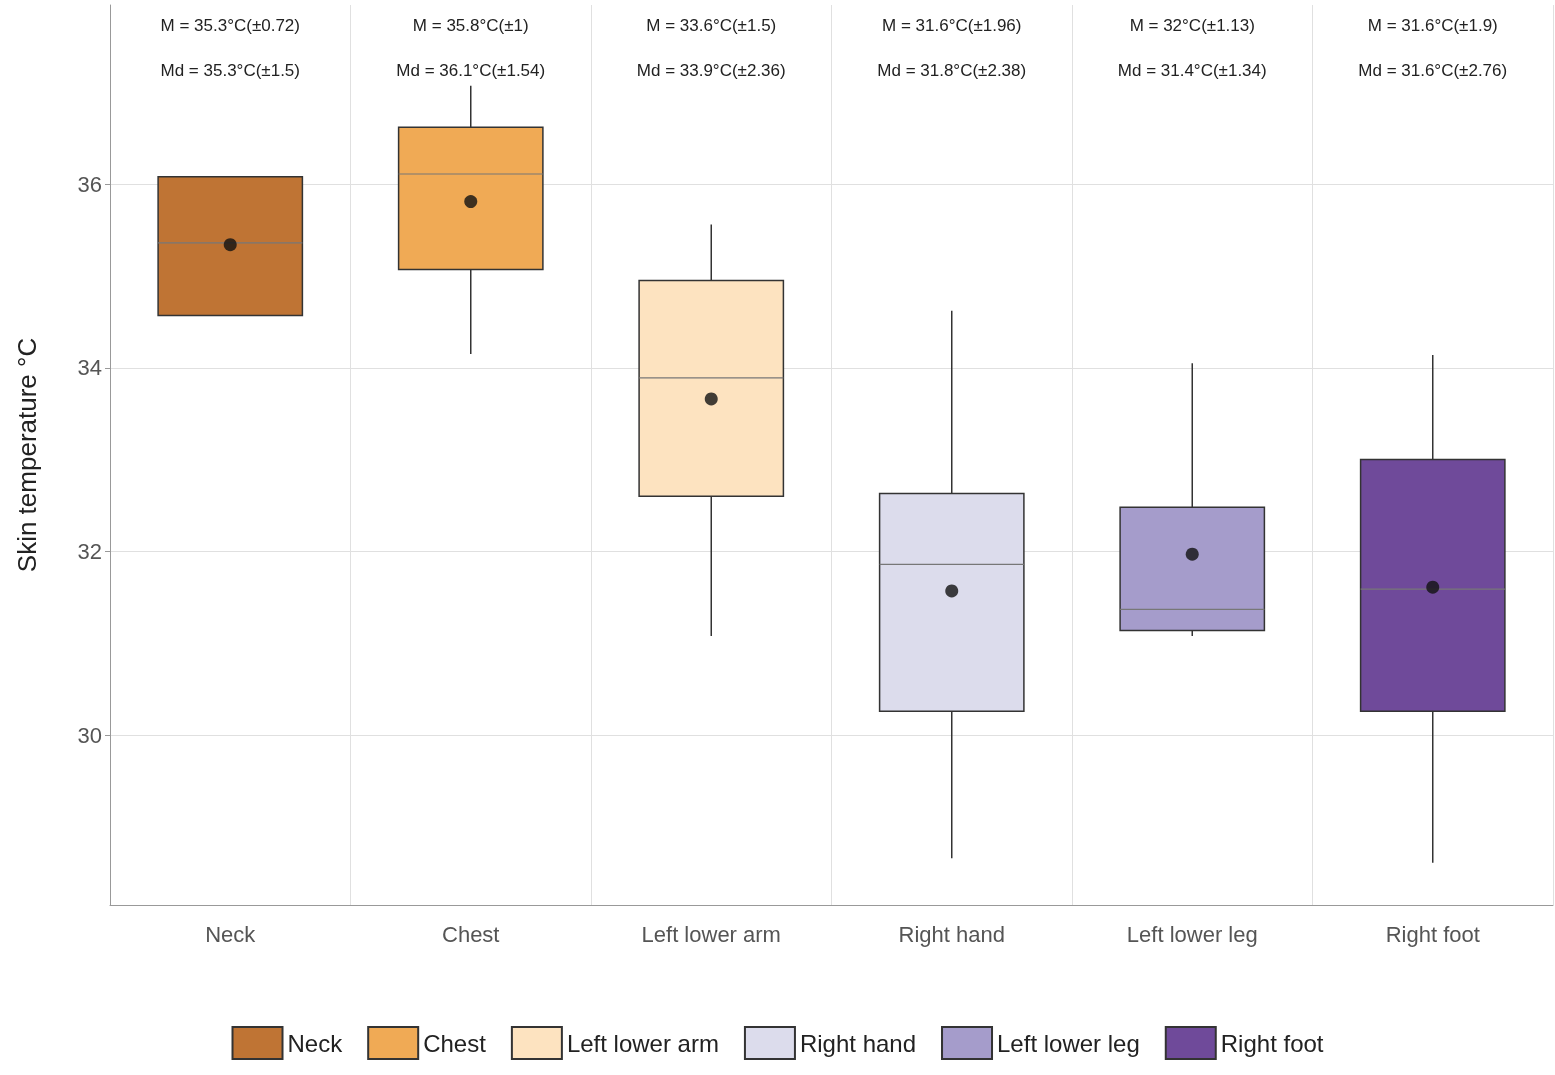  I want to click on x-tick-label: Left lower leg, so click(1192, 934).